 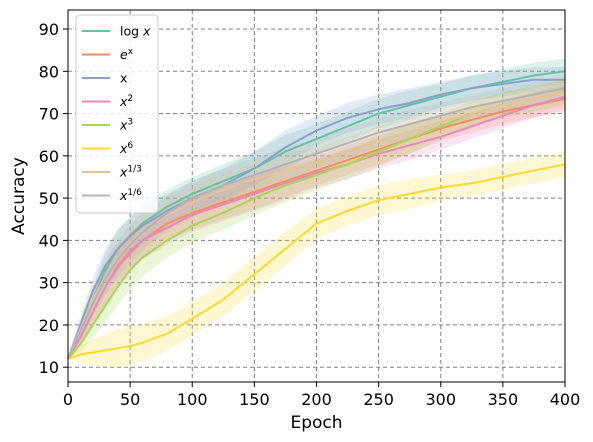 I want to click on y-tick-label: 30, so click(x=49, y=283).